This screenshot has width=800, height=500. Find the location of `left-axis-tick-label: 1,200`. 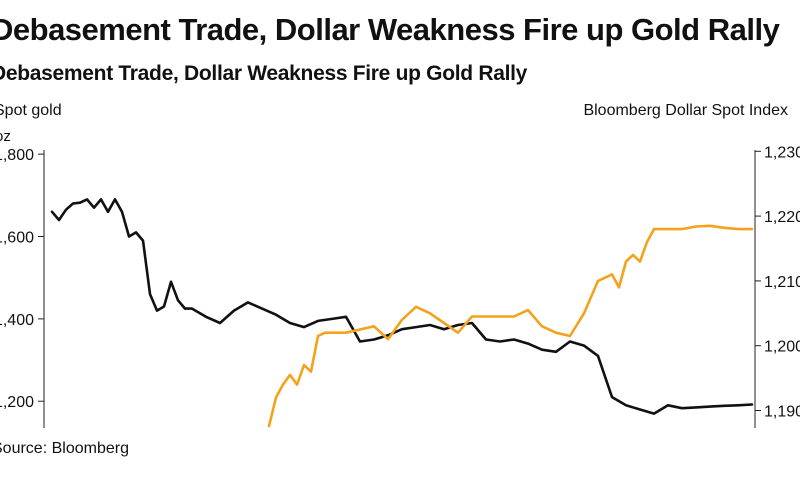

left-axis-tick-label: 1,200 is located at coordinates (17, 402).